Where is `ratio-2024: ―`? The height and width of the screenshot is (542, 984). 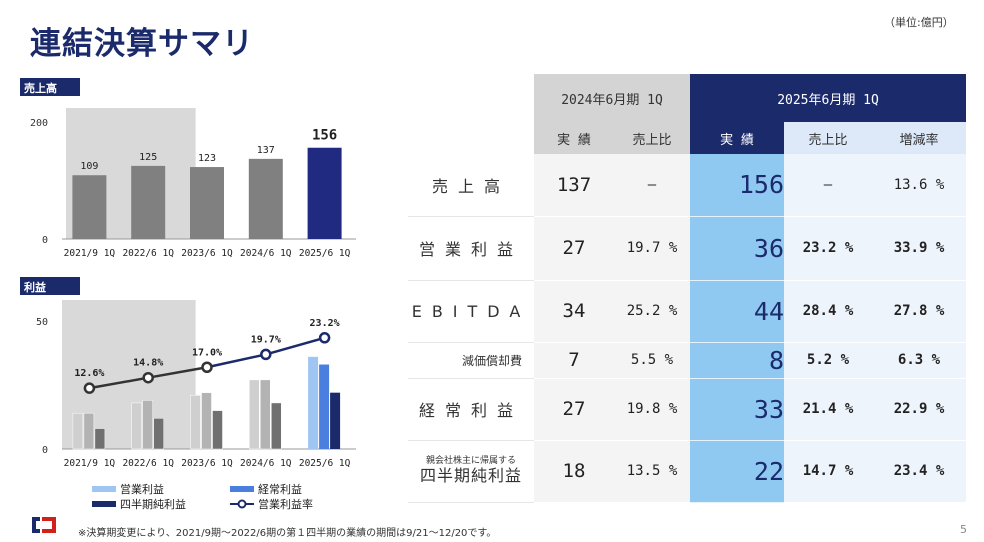 ratio-2024: ― is located at coordinates (652, 185).